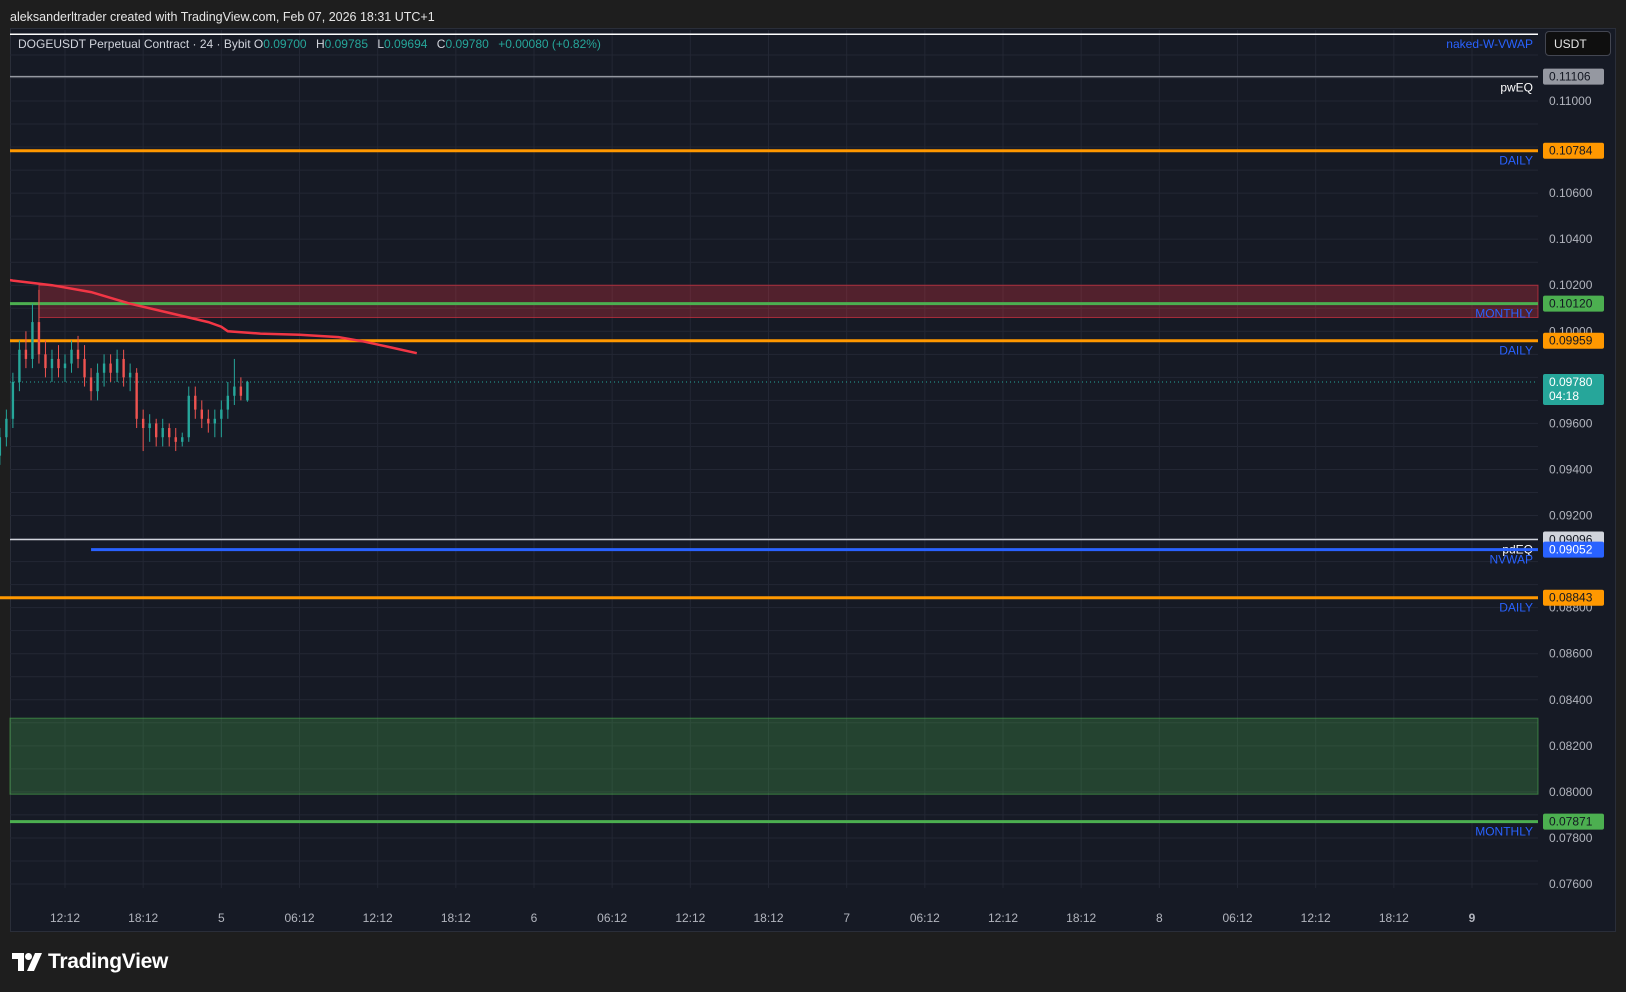 Image resolution: width=1626 pixels, height=992 pixels. Describe the element at coordinates (1504, 832) in the screenshot. I see `level-label-monthly-2: MONTHLY` at that location.